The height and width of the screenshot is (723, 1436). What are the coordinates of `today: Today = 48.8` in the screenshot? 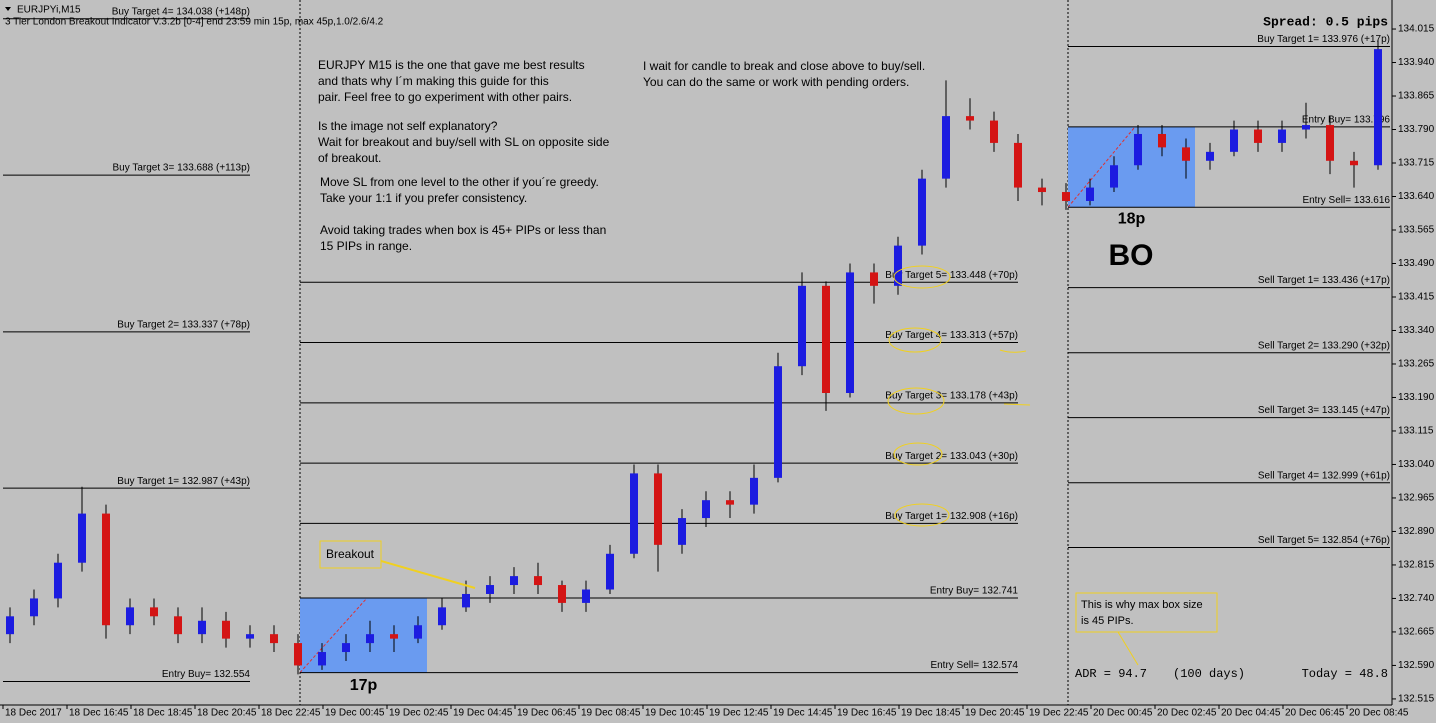 It's located at (1345, 674).